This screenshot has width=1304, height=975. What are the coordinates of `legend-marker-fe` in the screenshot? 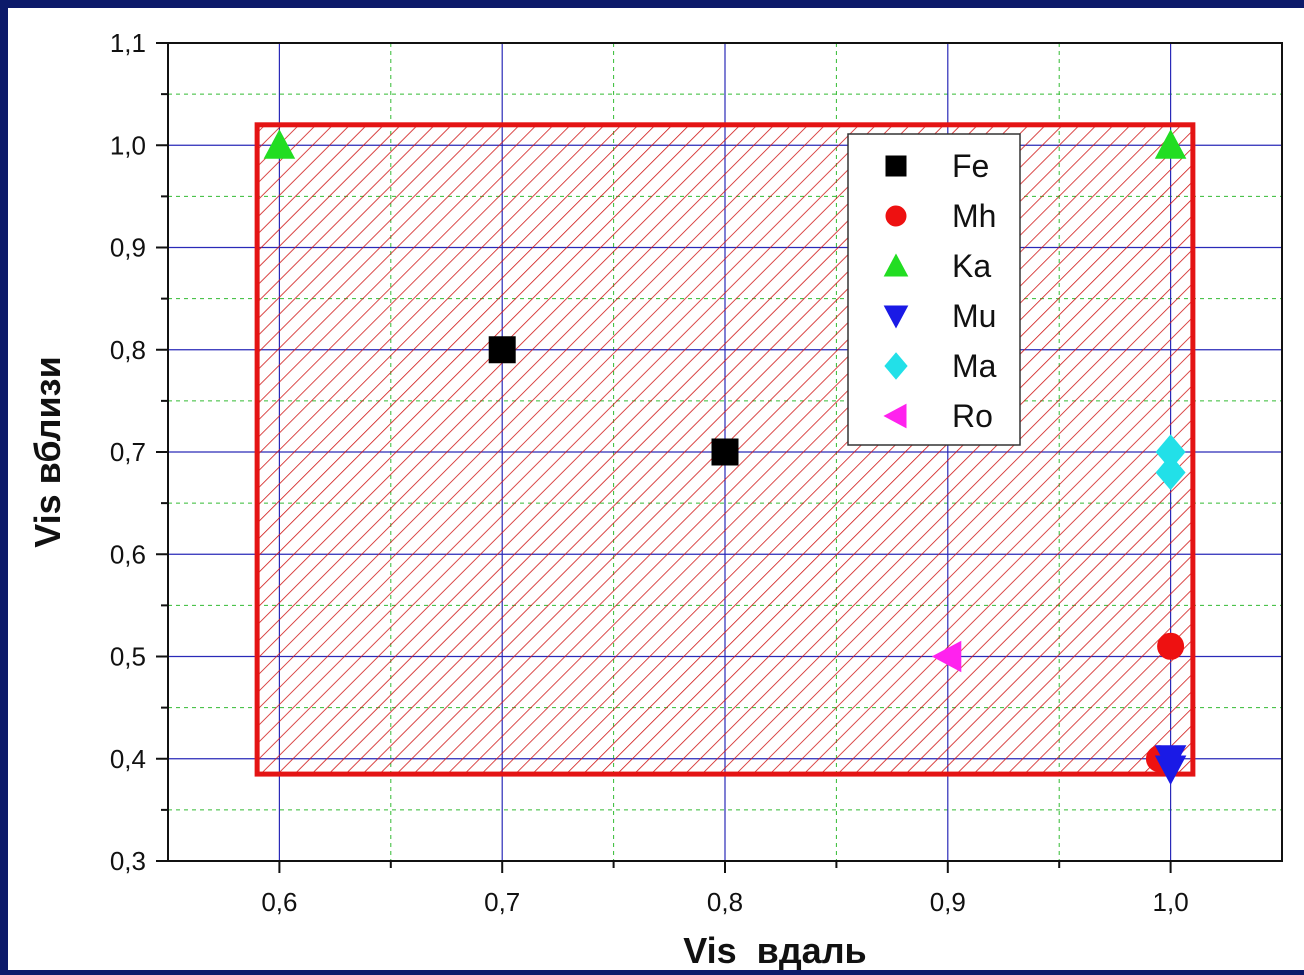 It's located at (896, 166).